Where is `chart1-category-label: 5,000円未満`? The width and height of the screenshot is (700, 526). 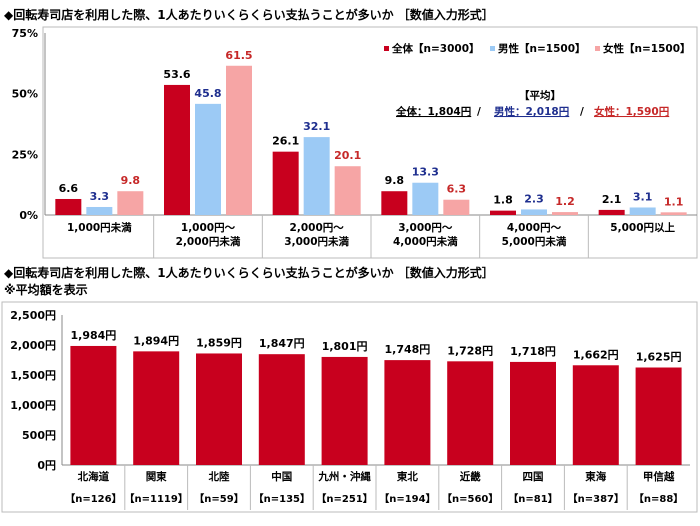
chart1-category-label: 5,000円未満 is located at coordinates (534, 241).